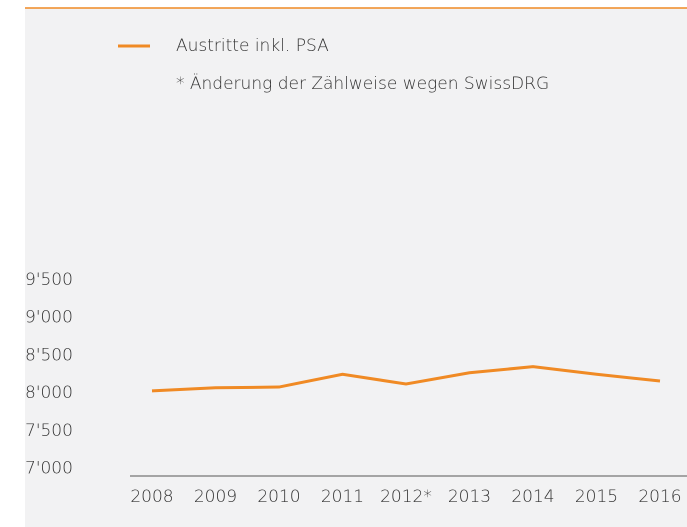  What do you see at coordinates (49, 355) in the screenshot?
I see `y-tick-label: 8'500` at bounding box center [49, 355].